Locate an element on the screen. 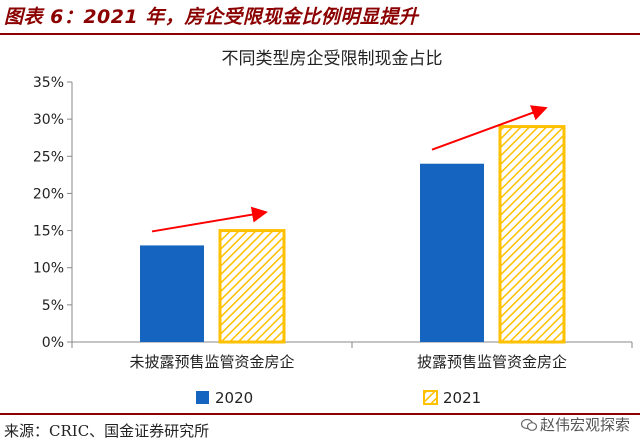 This screenshot has width=640, height=446. legend-swatch-2020 is located at coordinates (202, 397).